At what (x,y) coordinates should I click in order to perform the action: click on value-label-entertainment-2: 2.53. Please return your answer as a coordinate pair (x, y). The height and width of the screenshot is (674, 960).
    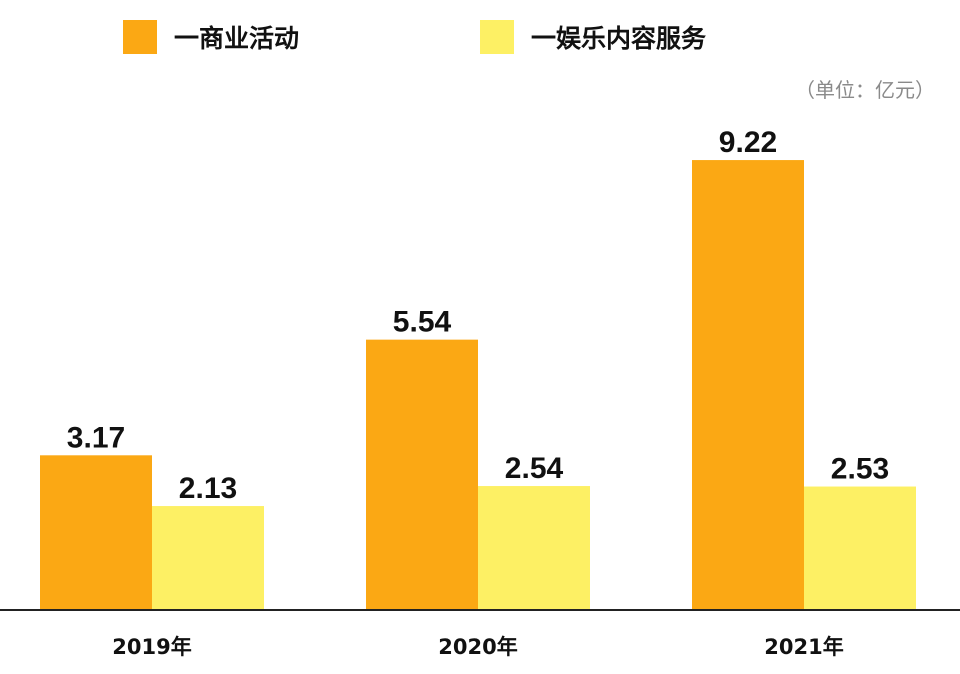
    Looking at the image, I should click on (860, 469).